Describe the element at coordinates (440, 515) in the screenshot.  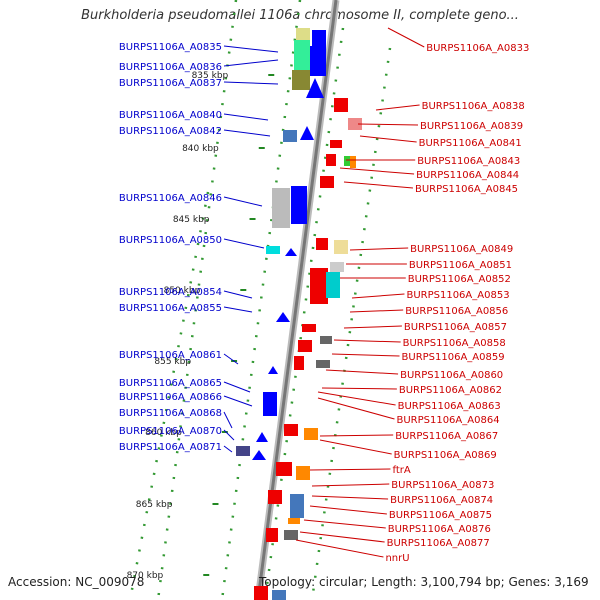
I see `gene-label-right: BURPS1106A_A0875` at that location.